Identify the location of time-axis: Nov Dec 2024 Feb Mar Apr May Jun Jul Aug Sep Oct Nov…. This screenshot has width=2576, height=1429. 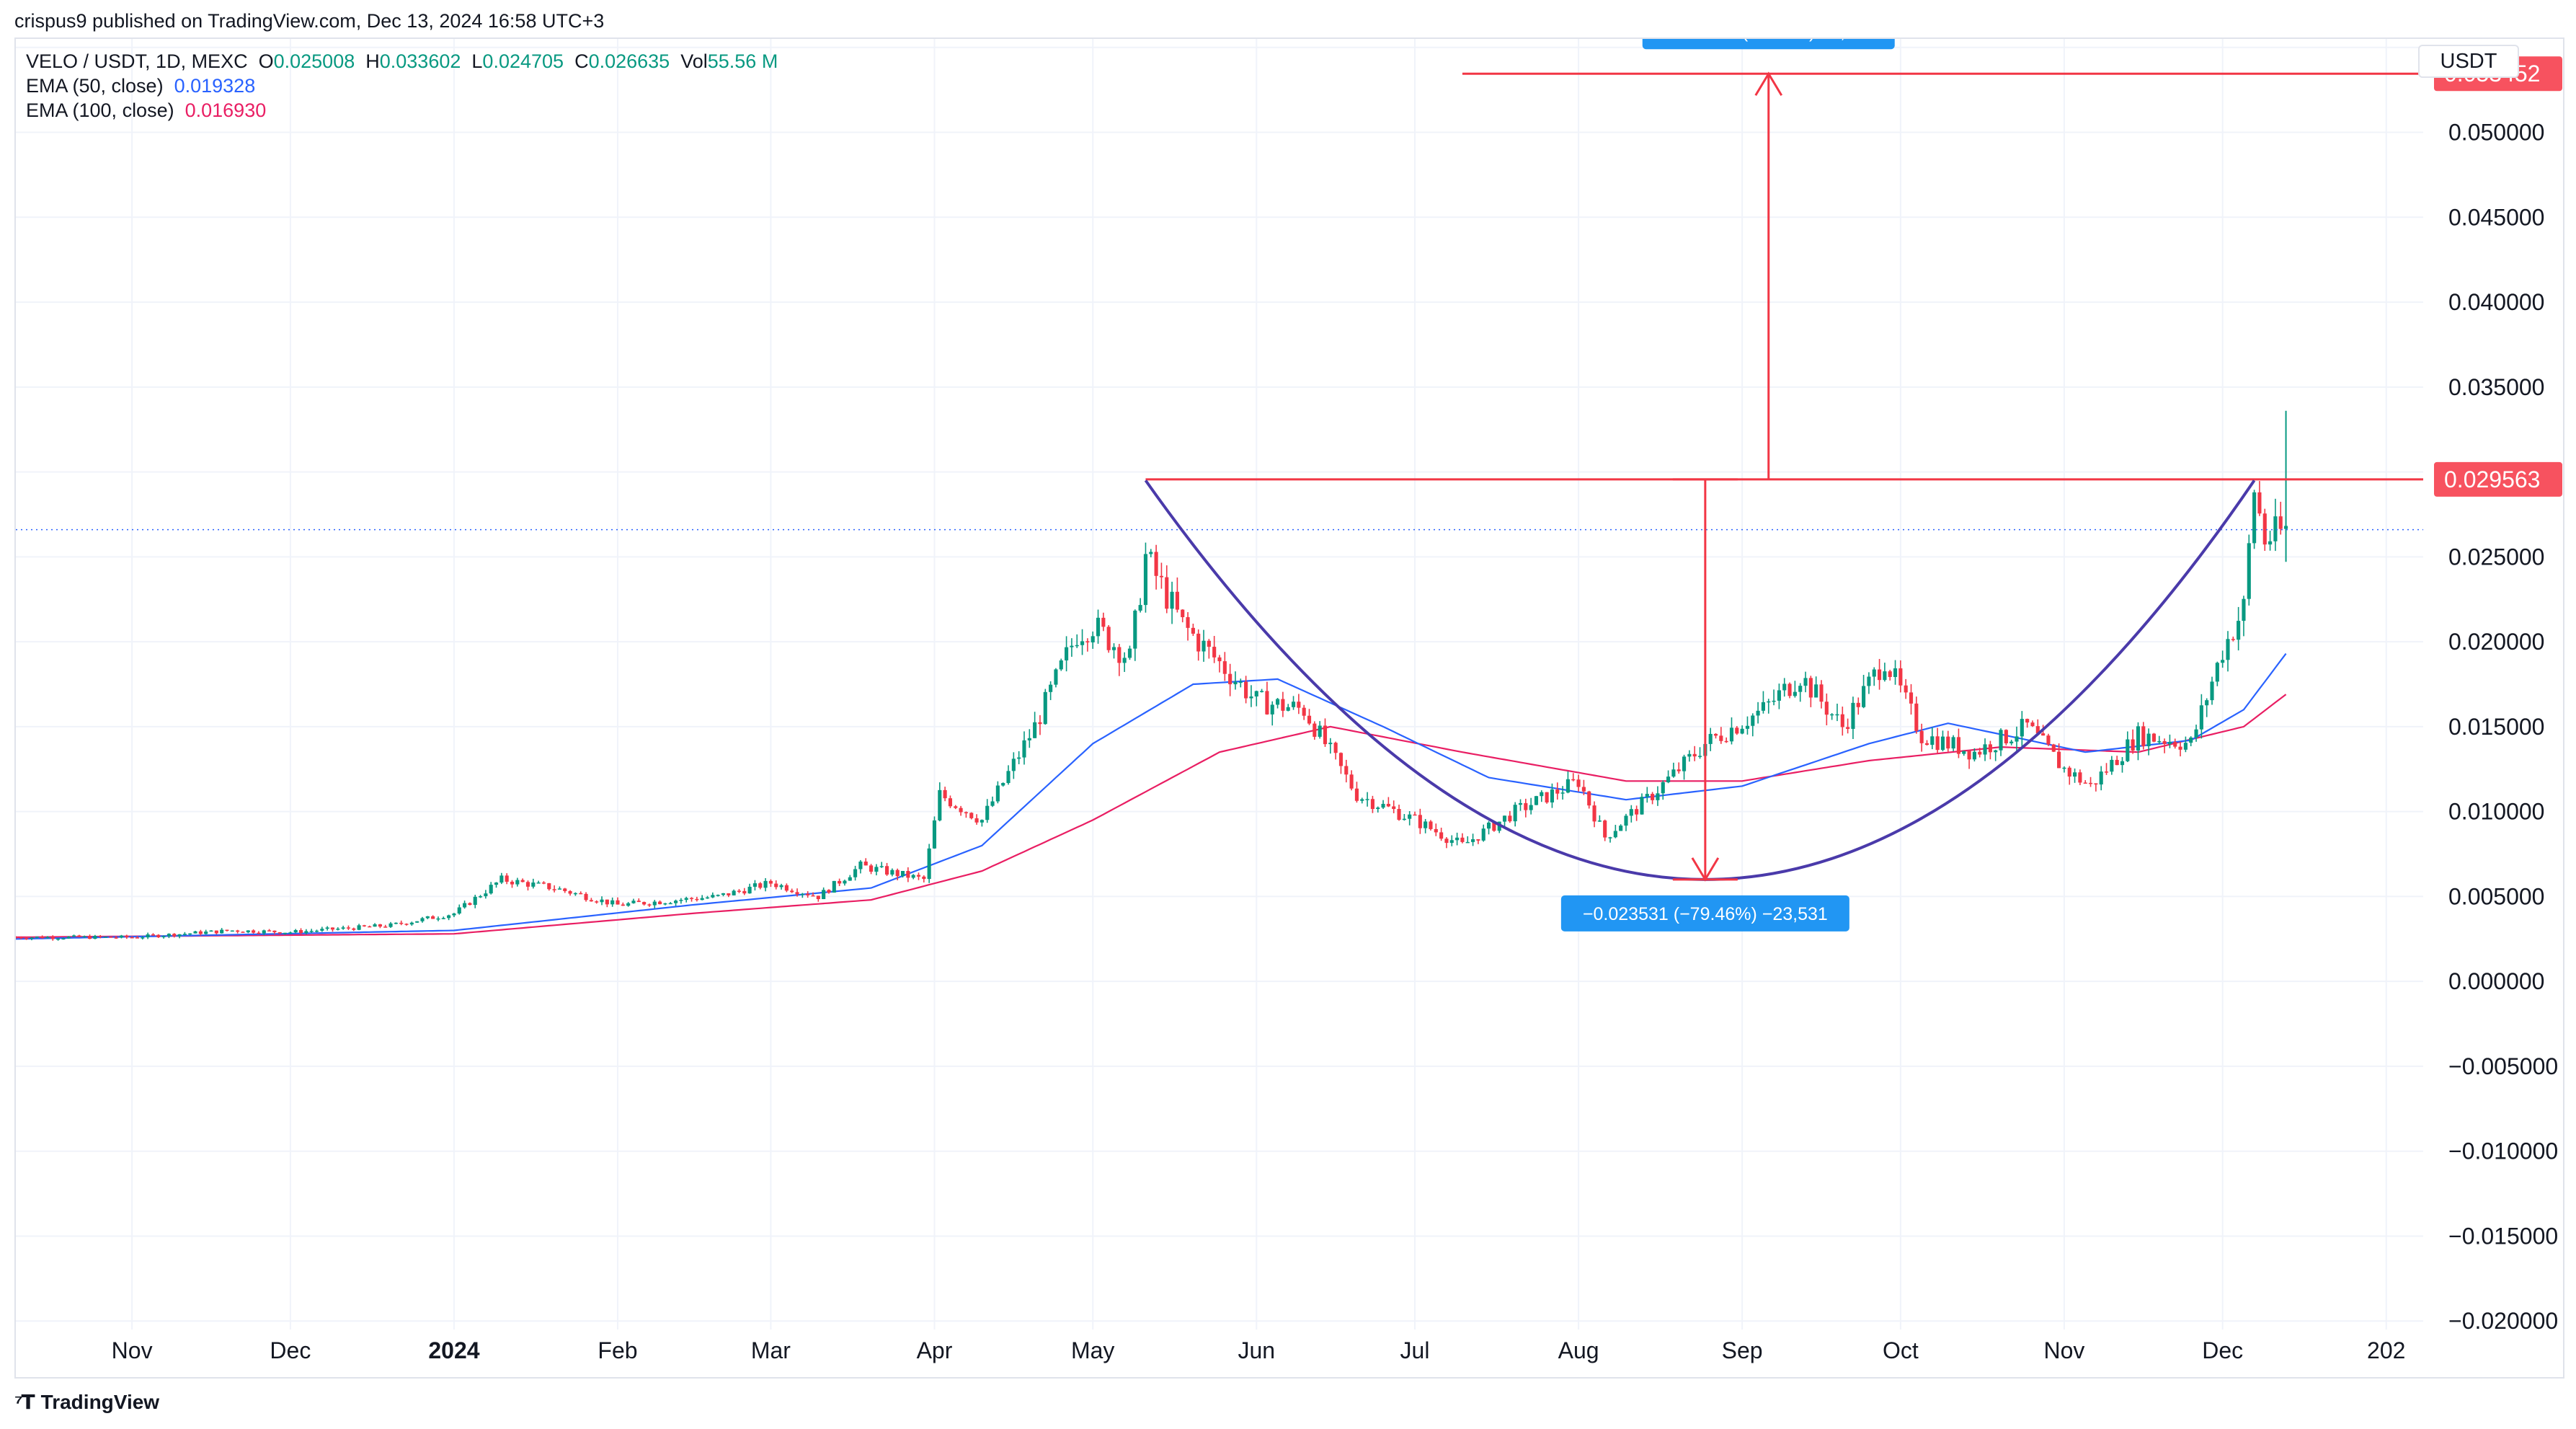
(1259, 1350).